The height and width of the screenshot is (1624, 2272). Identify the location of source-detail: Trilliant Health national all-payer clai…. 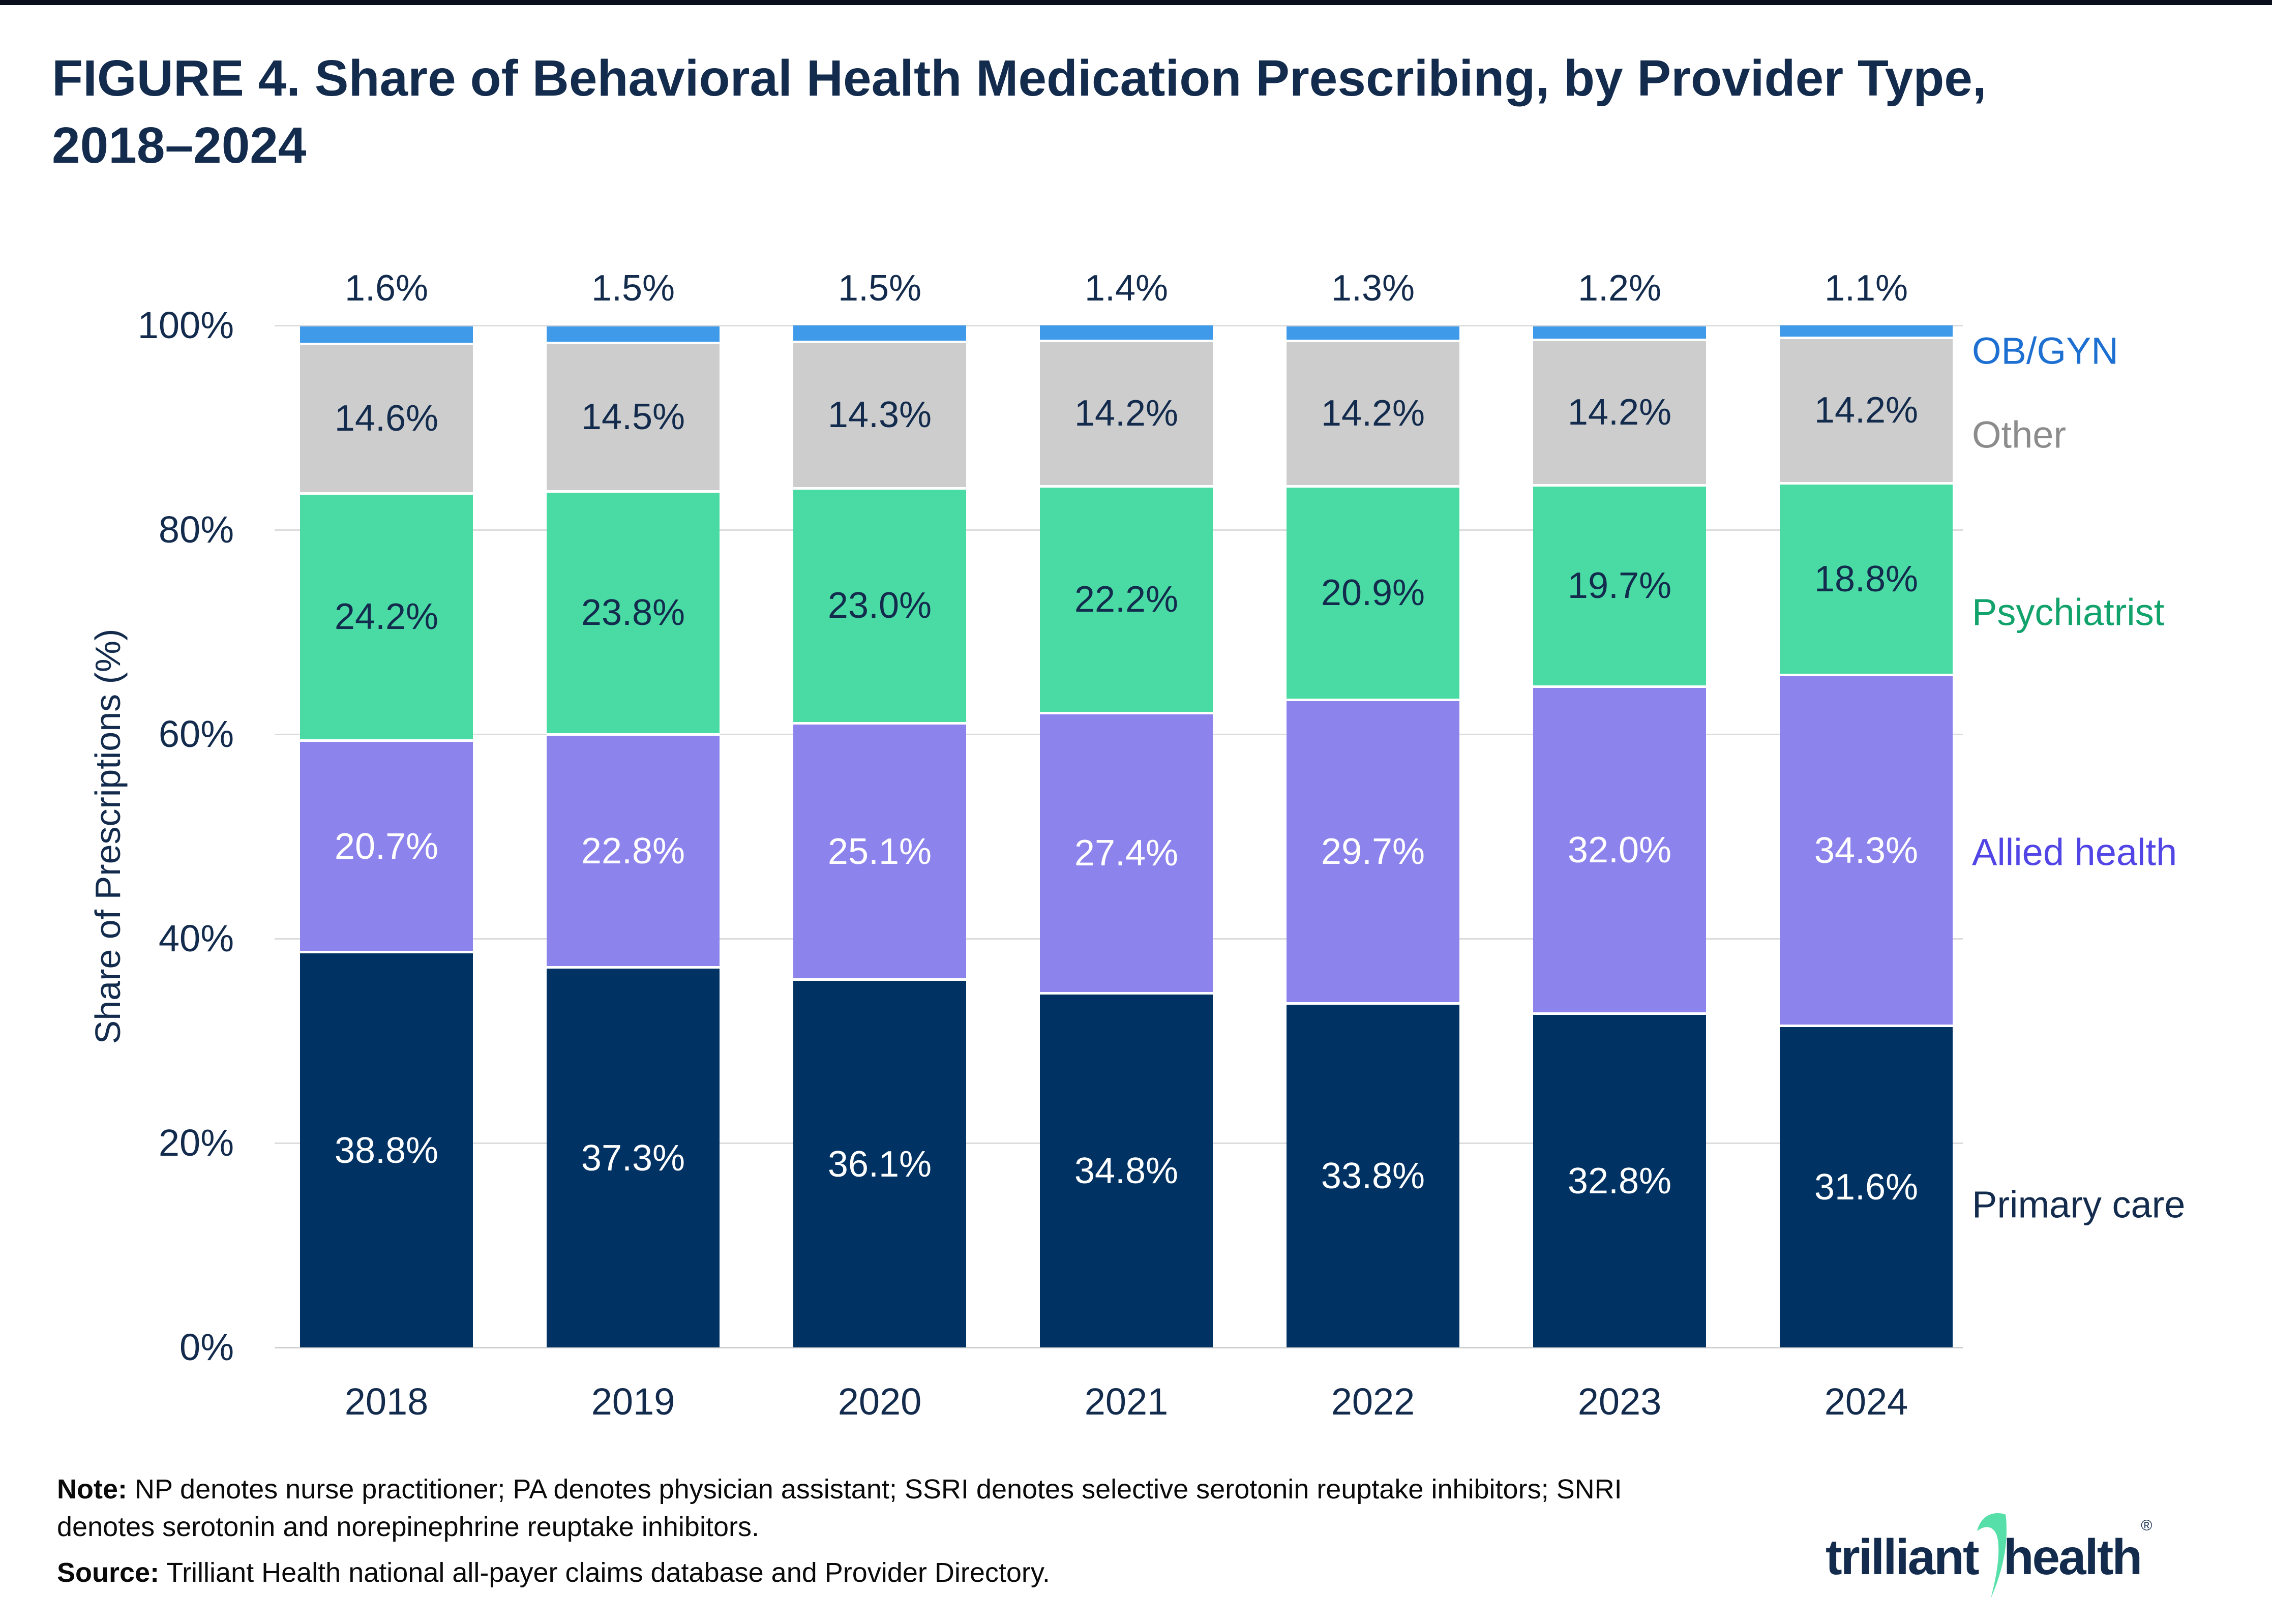
(608, 1572).